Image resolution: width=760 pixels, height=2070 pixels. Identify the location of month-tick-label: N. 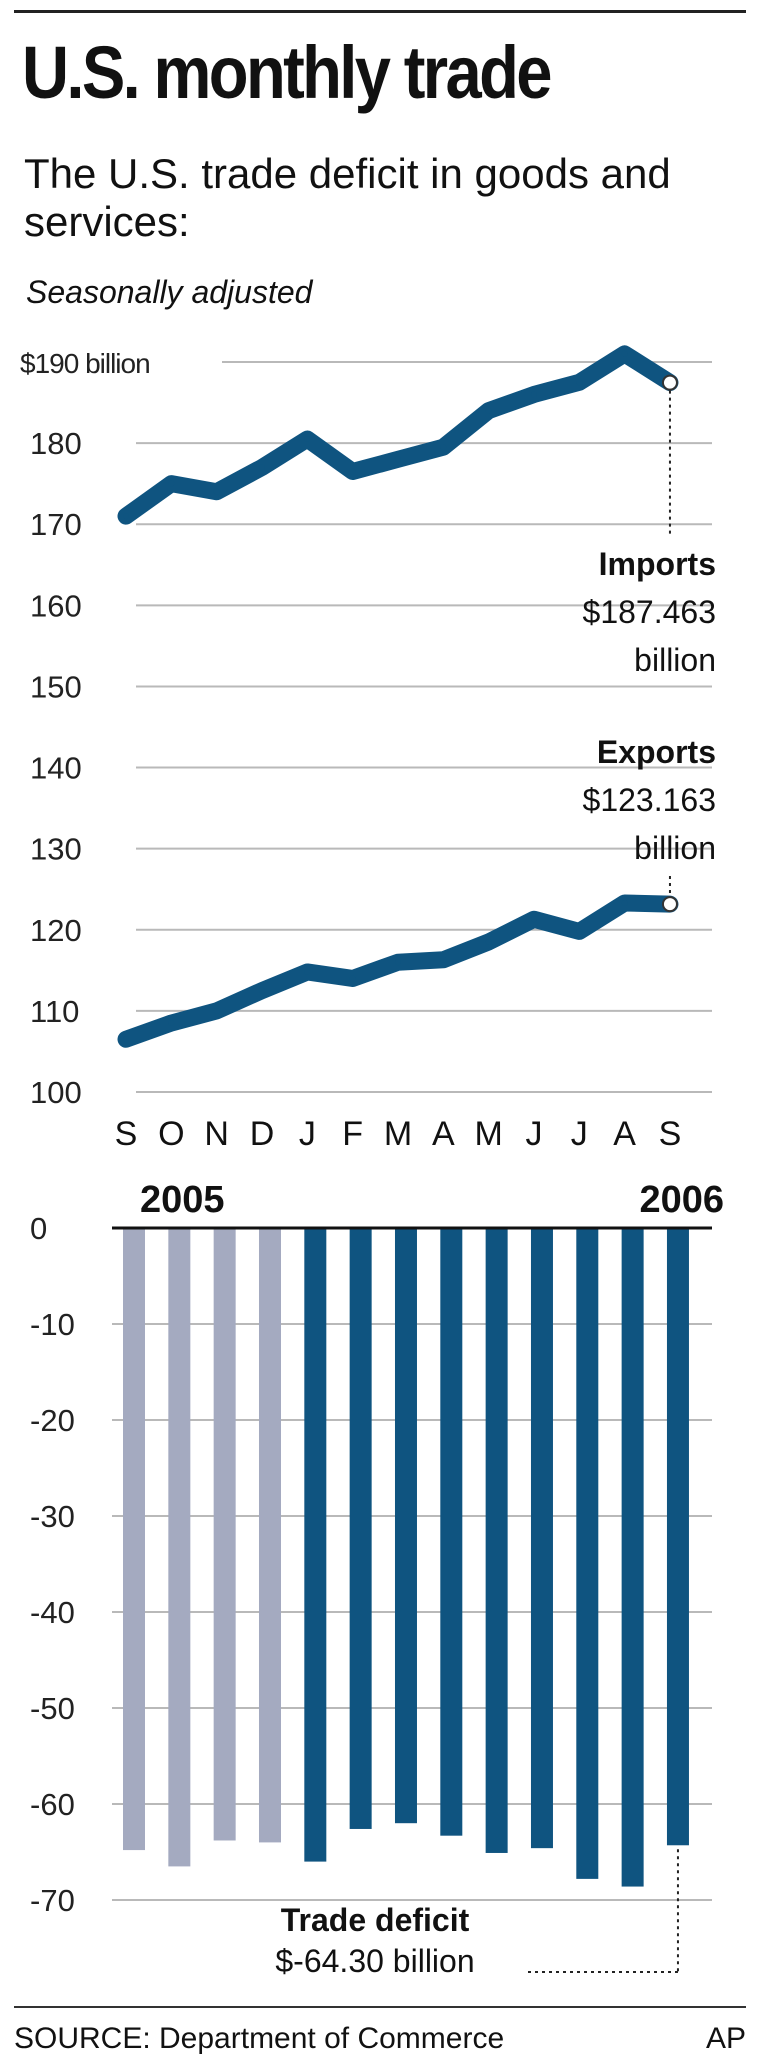
(216, 1134).